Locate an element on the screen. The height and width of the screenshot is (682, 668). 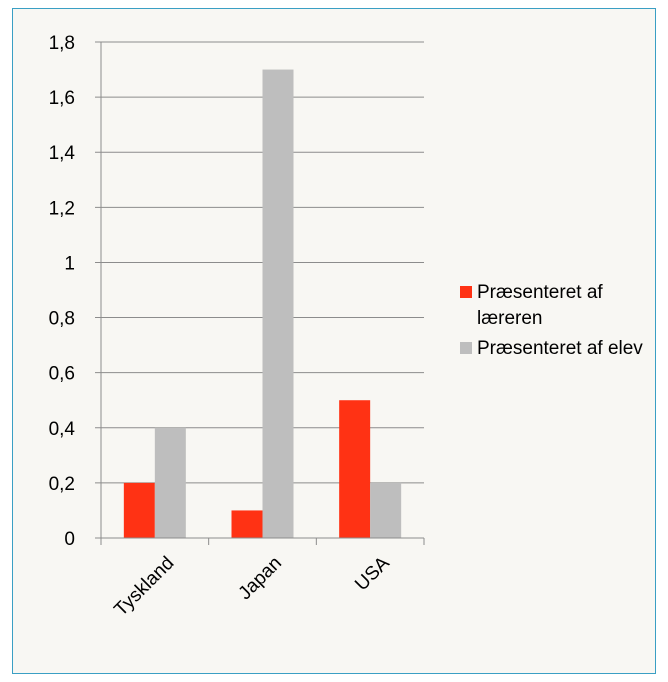
x-category-label: Tyskland is located at coordinates (144, 587).